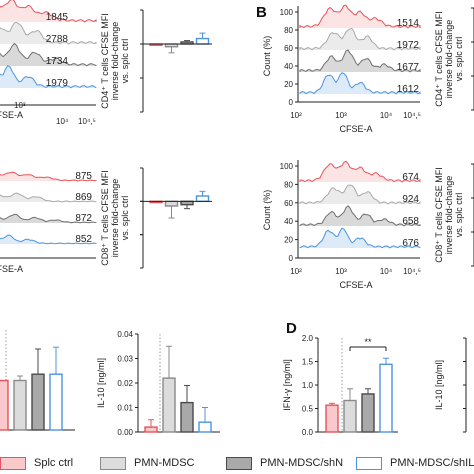  I want to click on A-top-hist-mfi-label: 1979, so click(57, 83).